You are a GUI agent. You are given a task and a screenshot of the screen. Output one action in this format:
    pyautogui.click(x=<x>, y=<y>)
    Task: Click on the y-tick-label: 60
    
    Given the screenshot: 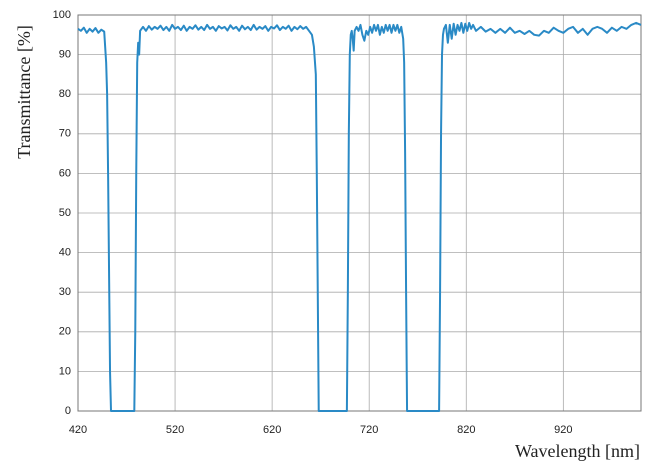 What is the action you would take?
    pyautogui.click(x=65, y=173)
    